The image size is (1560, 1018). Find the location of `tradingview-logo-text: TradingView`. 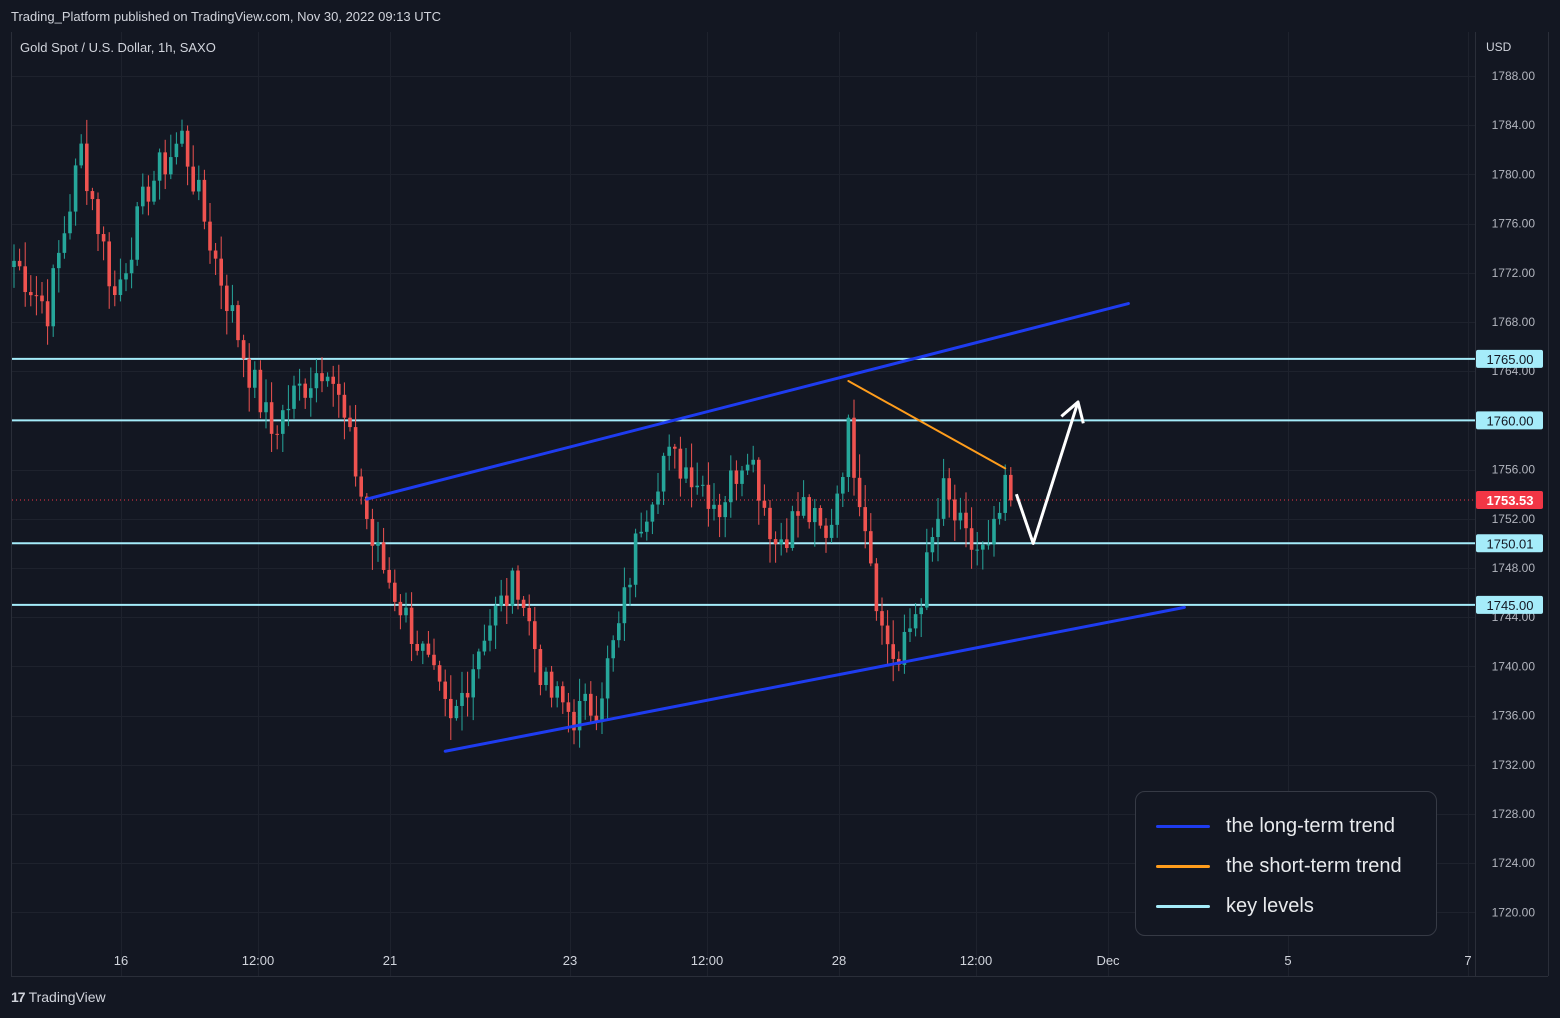

tradingview-logo-text: TradingView is located at coordinates (67, 997).